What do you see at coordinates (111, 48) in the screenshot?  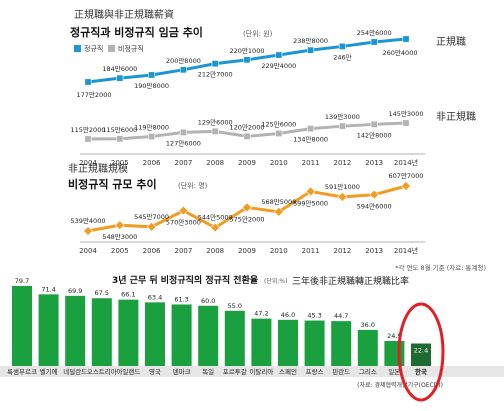 I see `legend-irregular-swatch` at bounding box center [111, 48].